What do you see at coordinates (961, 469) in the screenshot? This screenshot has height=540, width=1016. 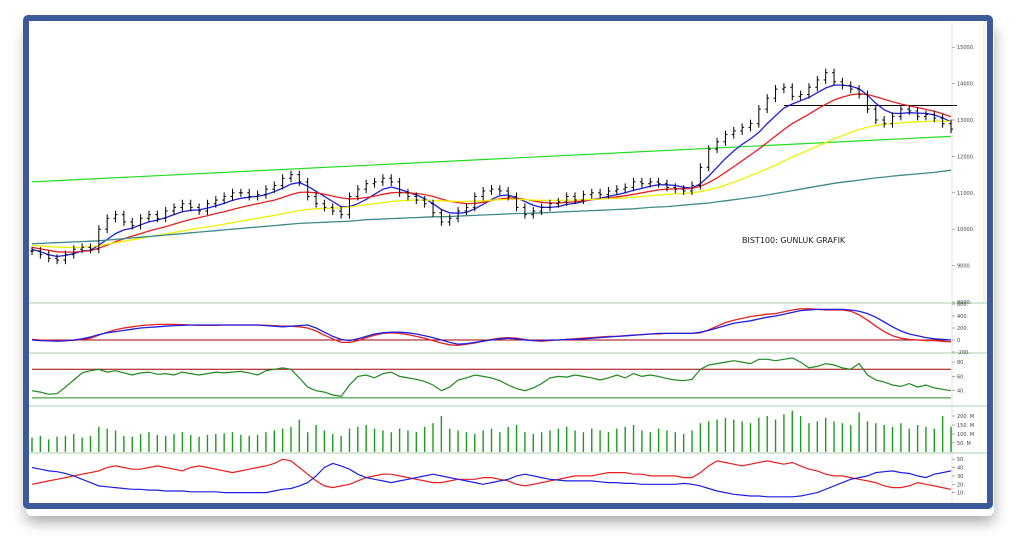 I see `dmi-tick-label: 40.` at bounding box center [961, 469].